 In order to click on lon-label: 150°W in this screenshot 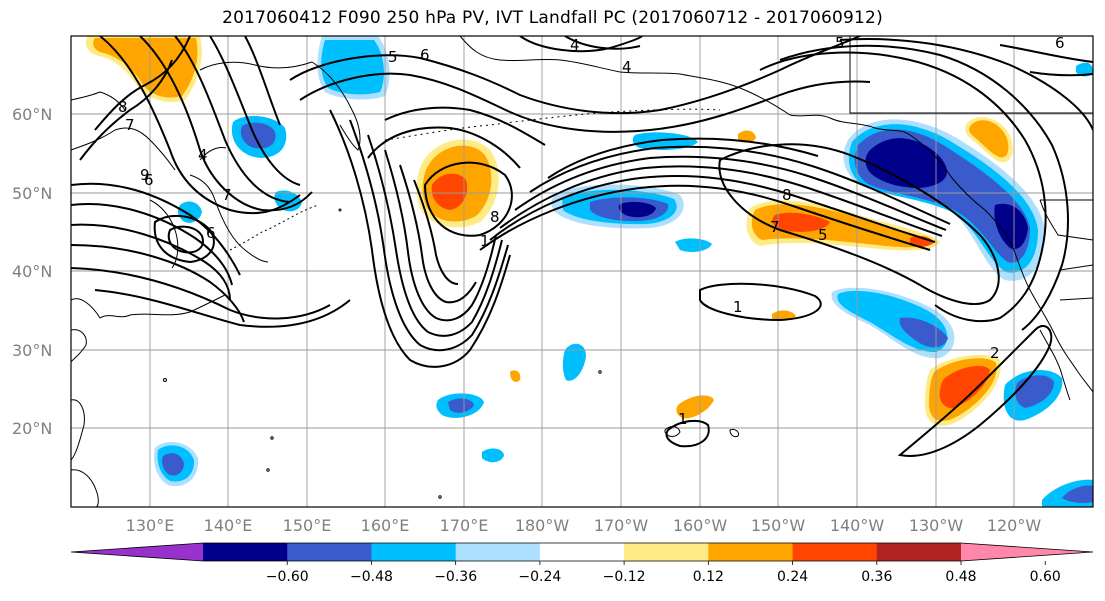, I will do `click(778, 525)`.